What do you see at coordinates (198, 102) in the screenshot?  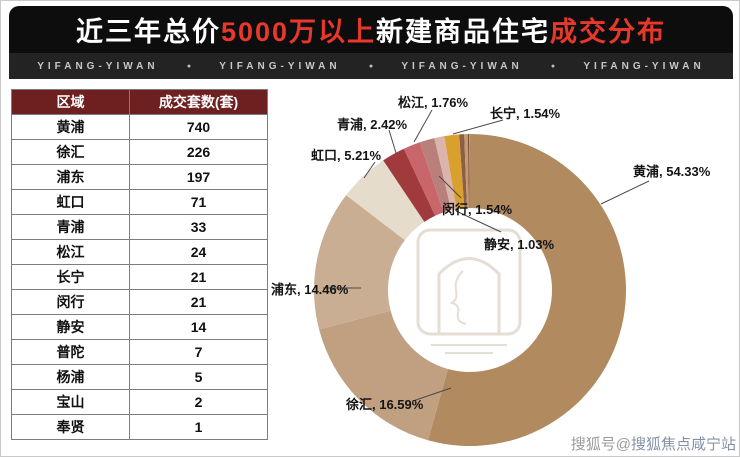 I see `table-header-cell: 成交套数(套)` at bounding box center [198, 102].